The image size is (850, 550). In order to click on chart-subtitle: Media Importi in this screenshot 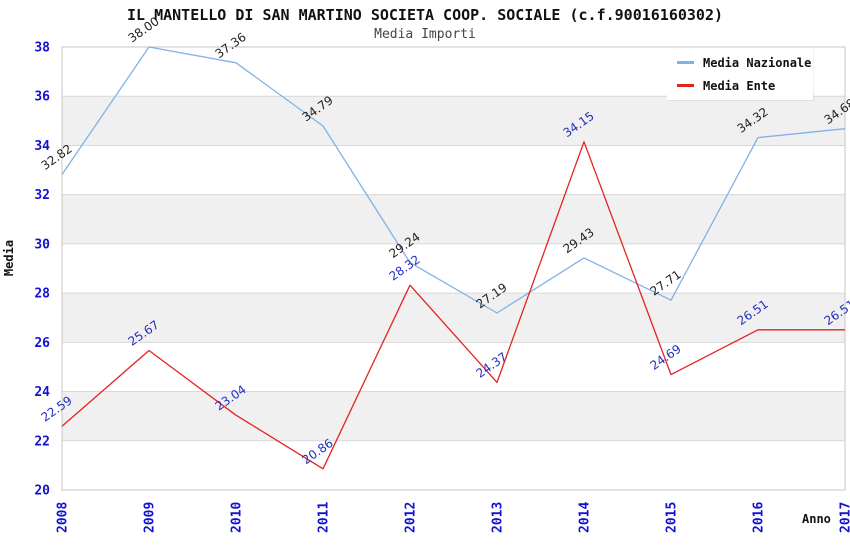, I will do `click(425, 34)`.